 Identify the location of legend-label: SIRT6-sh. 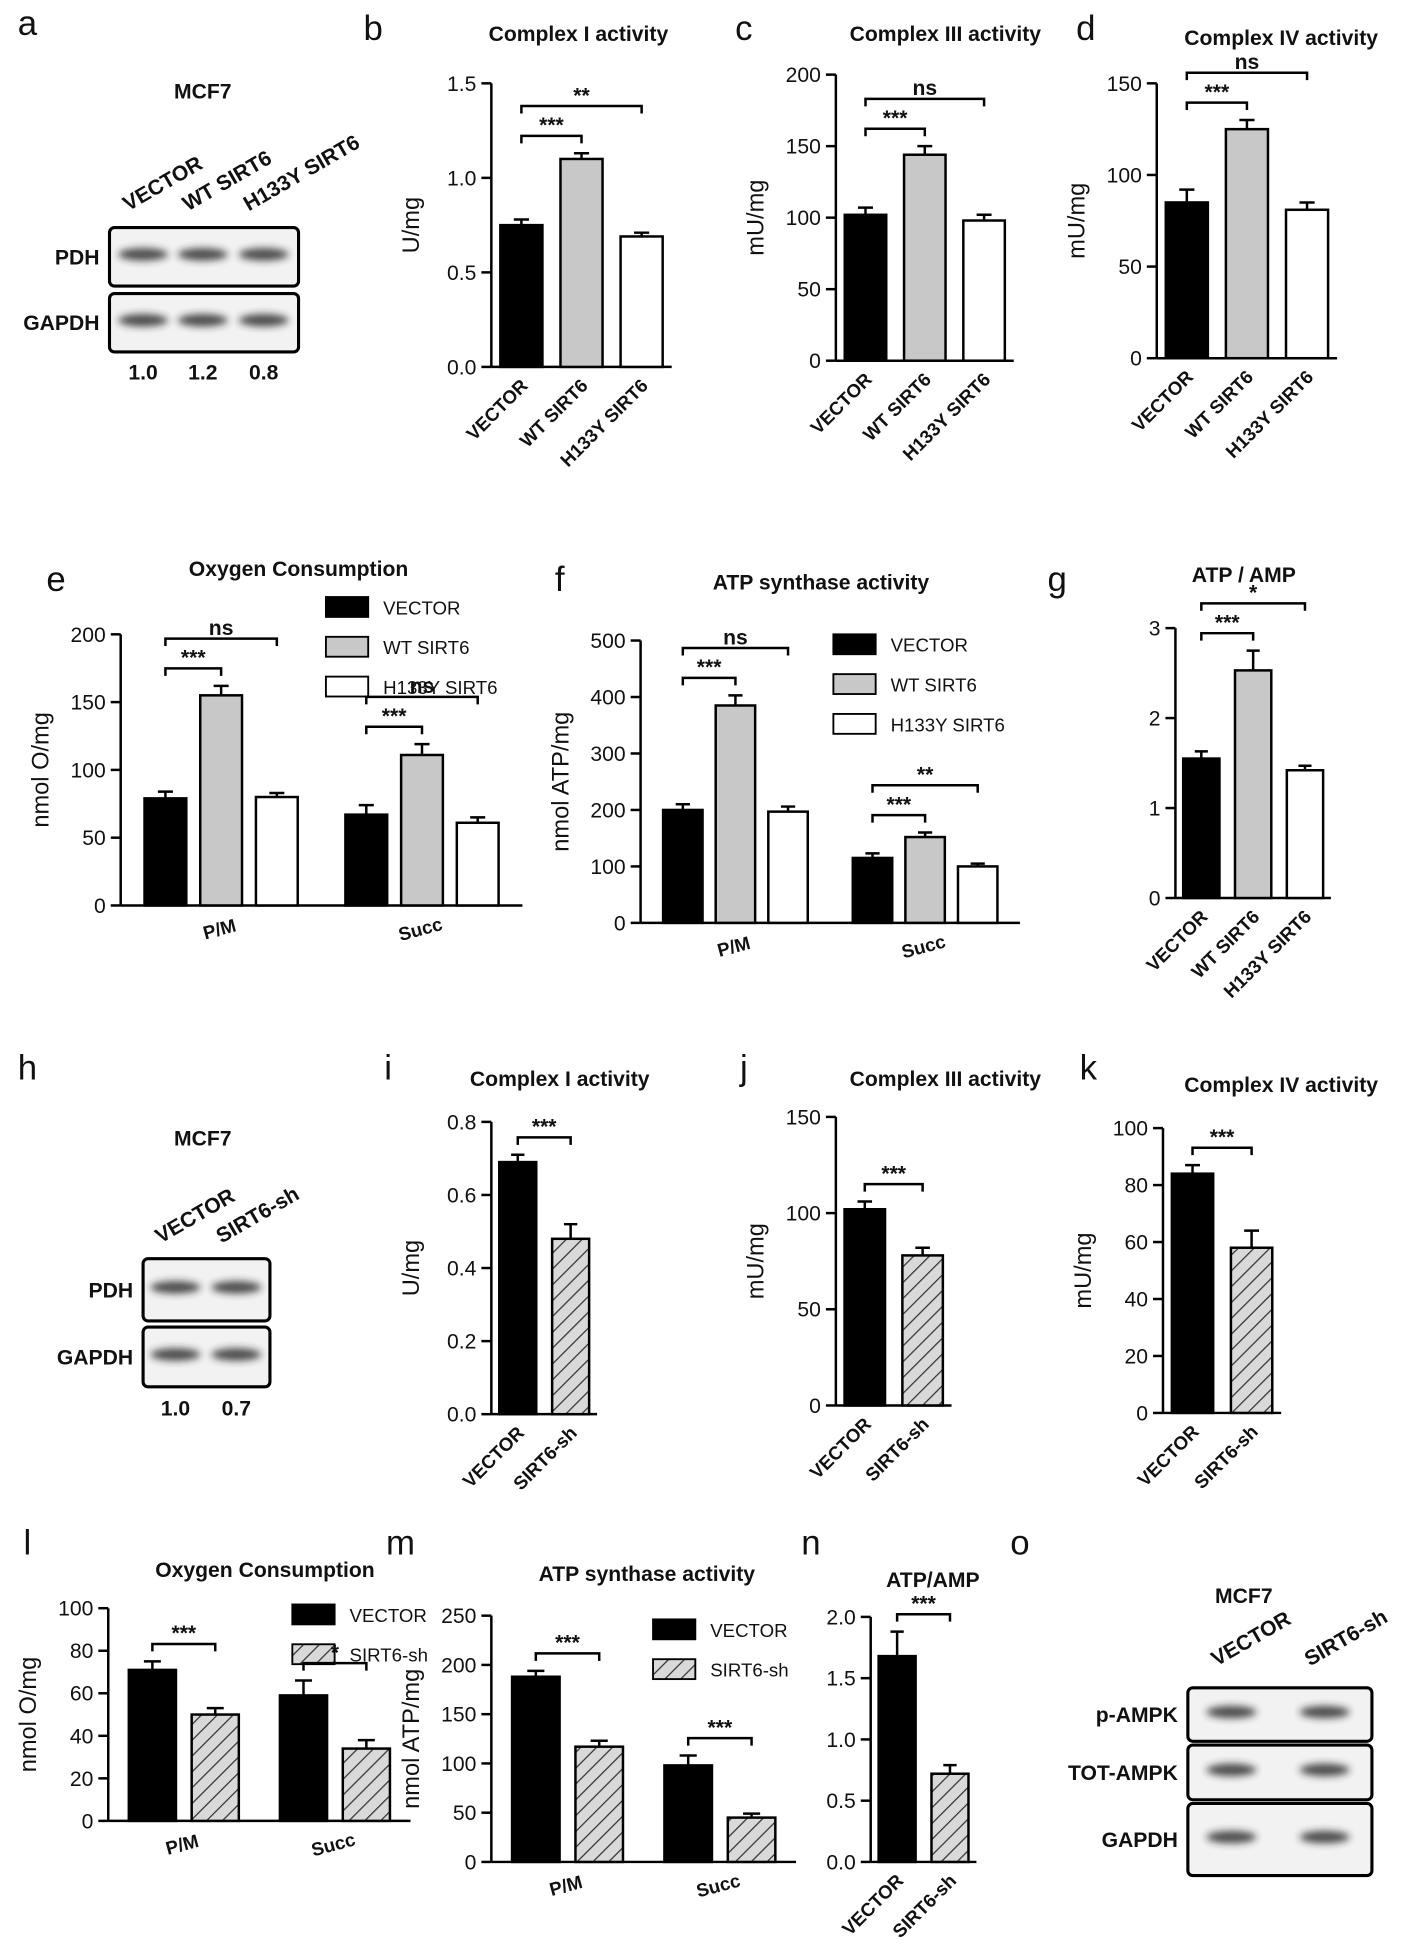
(749, 1670).